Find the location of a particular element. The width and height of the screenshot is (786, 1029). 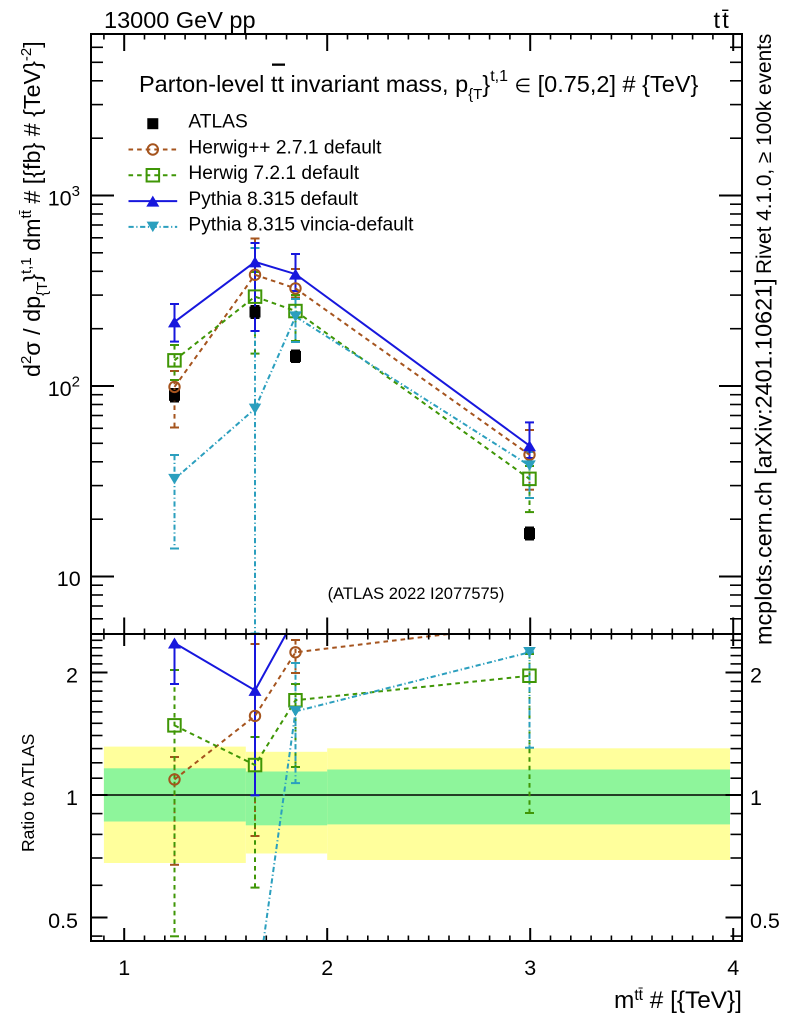

svg-text: Pythia 8.315 default is located at coordinates (273, 199).